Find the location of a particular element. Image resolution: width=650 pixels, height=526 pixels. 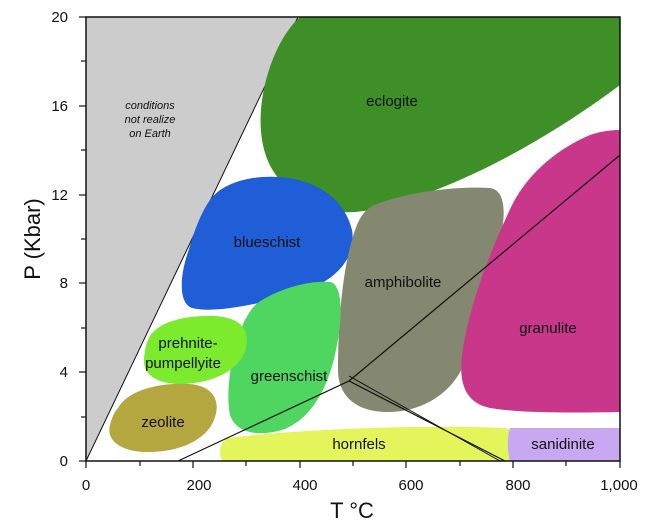

boundary-line-upper is located at coordinates (263, 421).